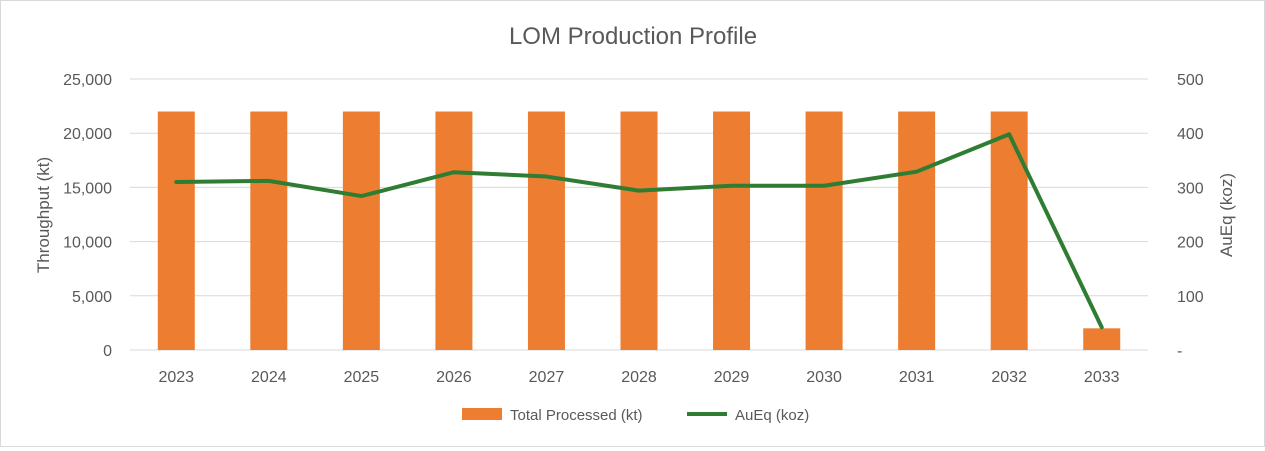 This screenshot has width=1265, height=451. I want to click on y-tick-label: 25,000, so click(87, 80).